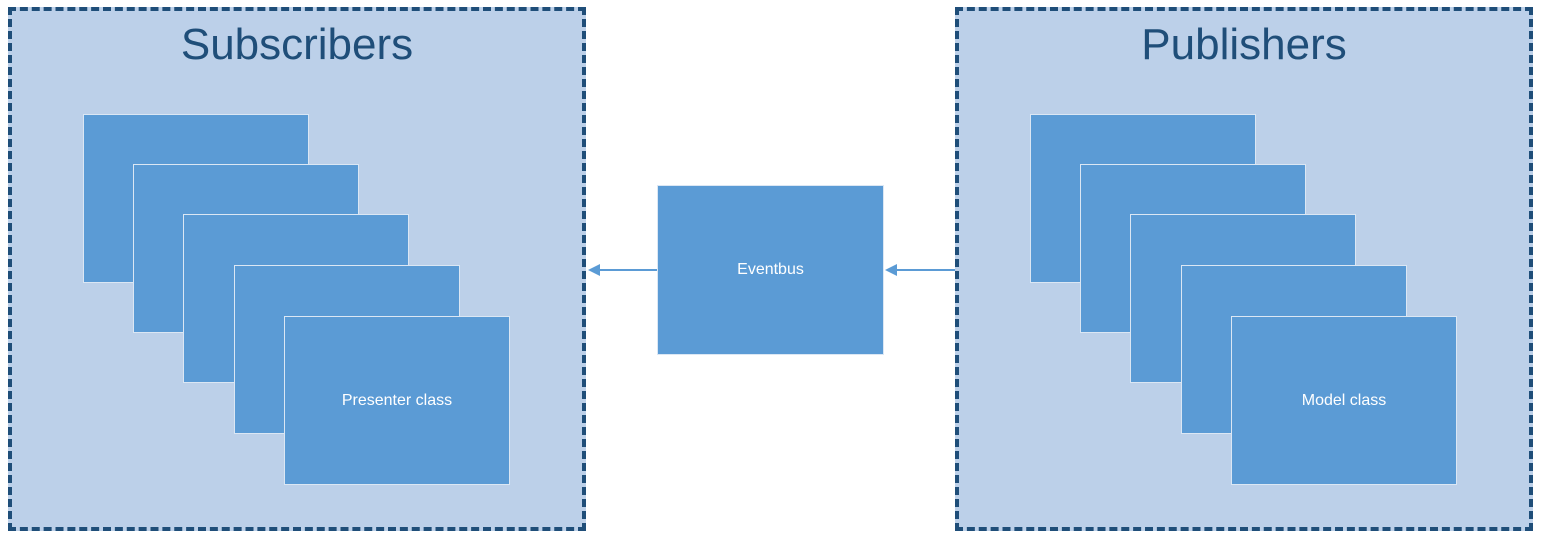 Image resolution: width=1543 pixels, height=547 pixels. I want to click on publishers-title: Publishers, so click(1244, 44).